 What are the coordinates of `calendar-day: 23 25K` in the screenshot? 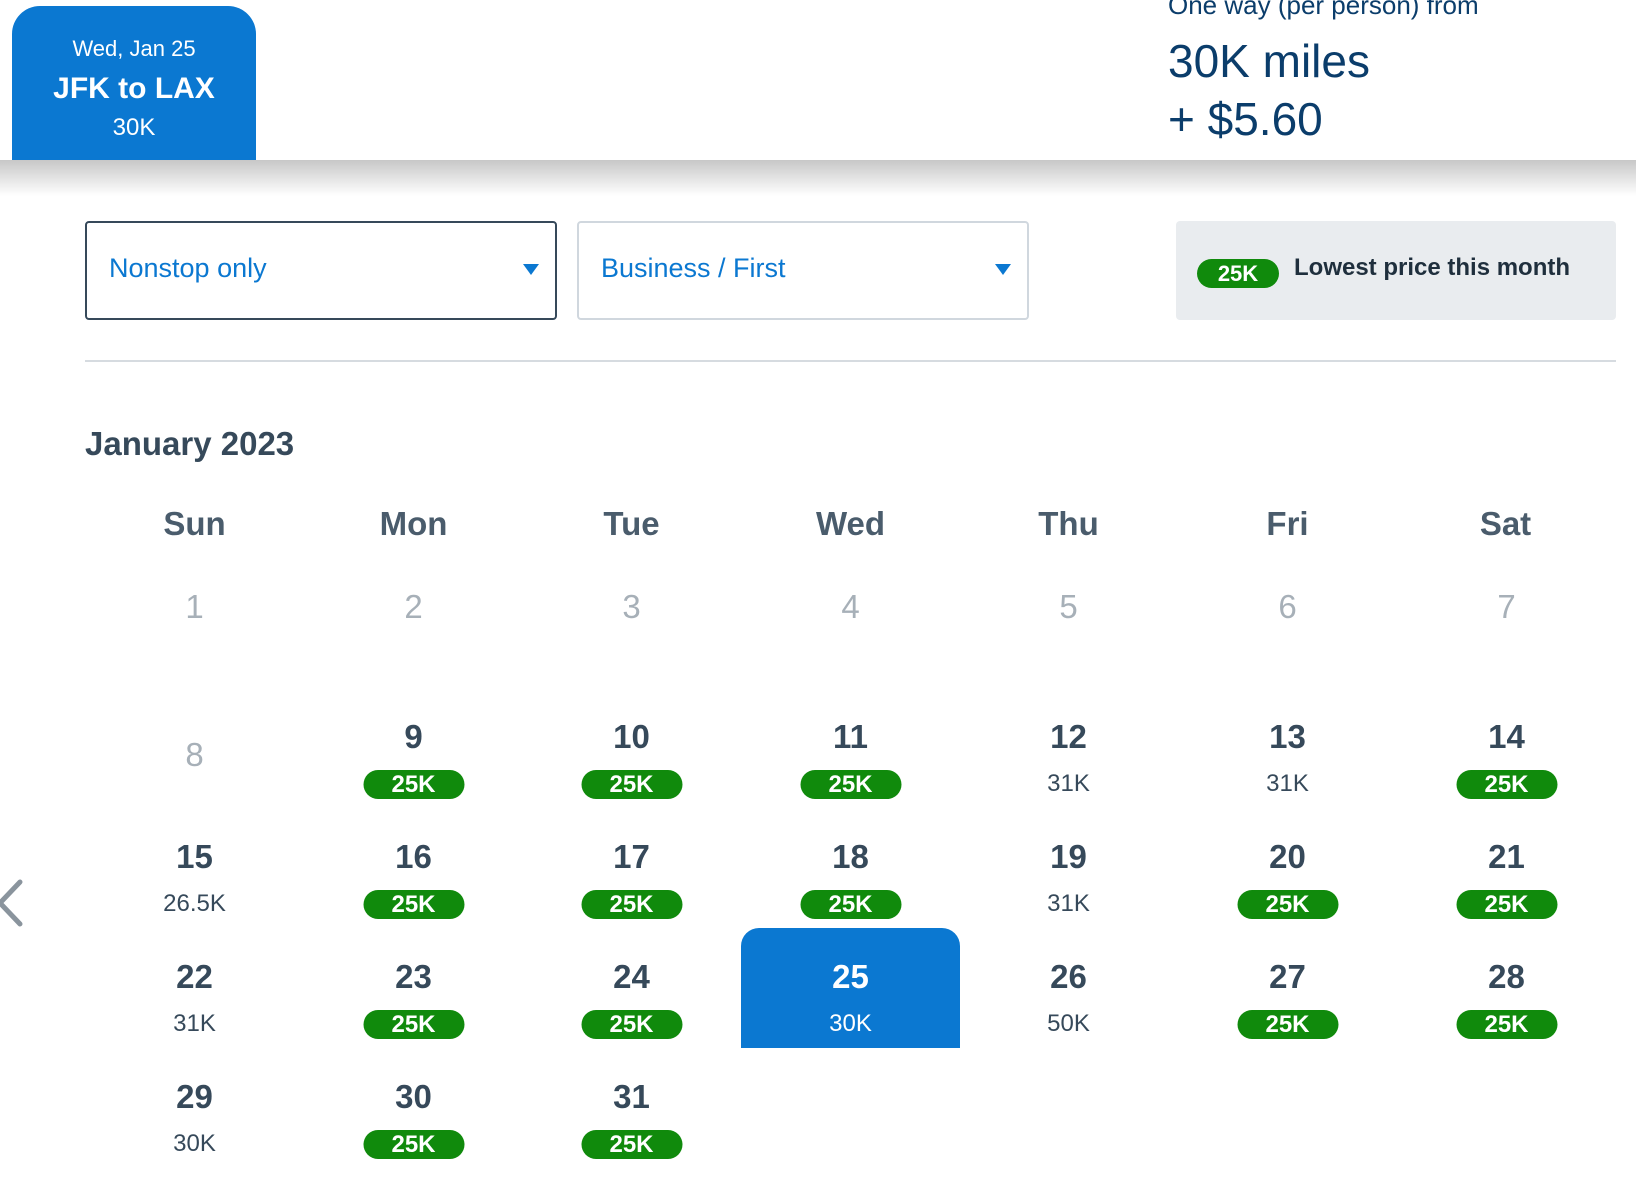 It's located at (413, 988).